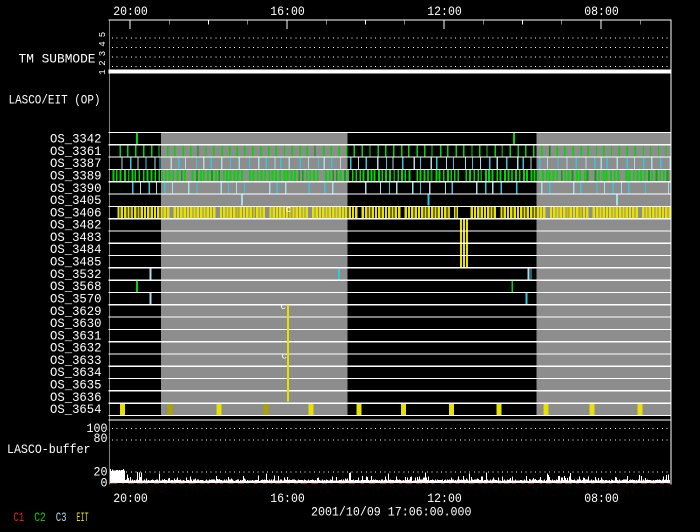 The height and width of the screenshot is (532, 700). I want to click on svg-text: OS_3630, so click(76, 323).